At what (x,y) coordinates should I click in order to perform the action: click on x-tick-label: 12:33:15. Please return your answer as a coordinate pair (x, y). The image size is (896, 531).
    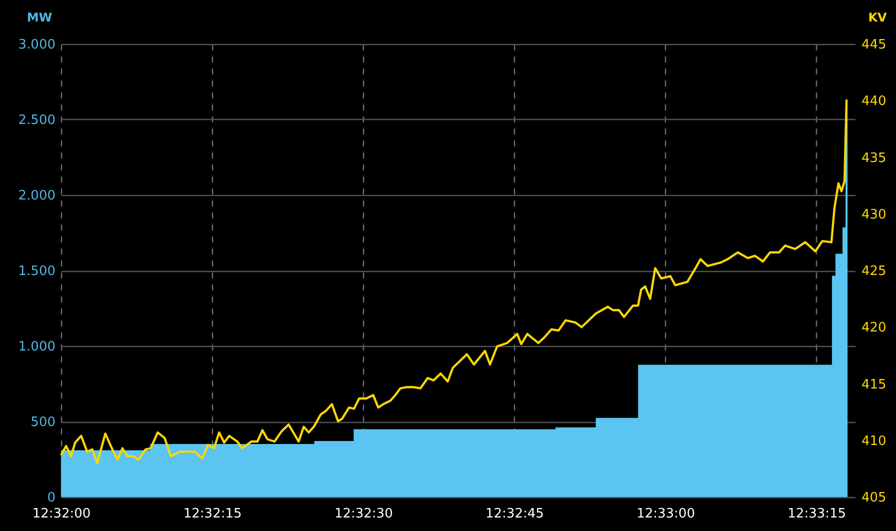
    Looking at the image, I should click on (817, 514).